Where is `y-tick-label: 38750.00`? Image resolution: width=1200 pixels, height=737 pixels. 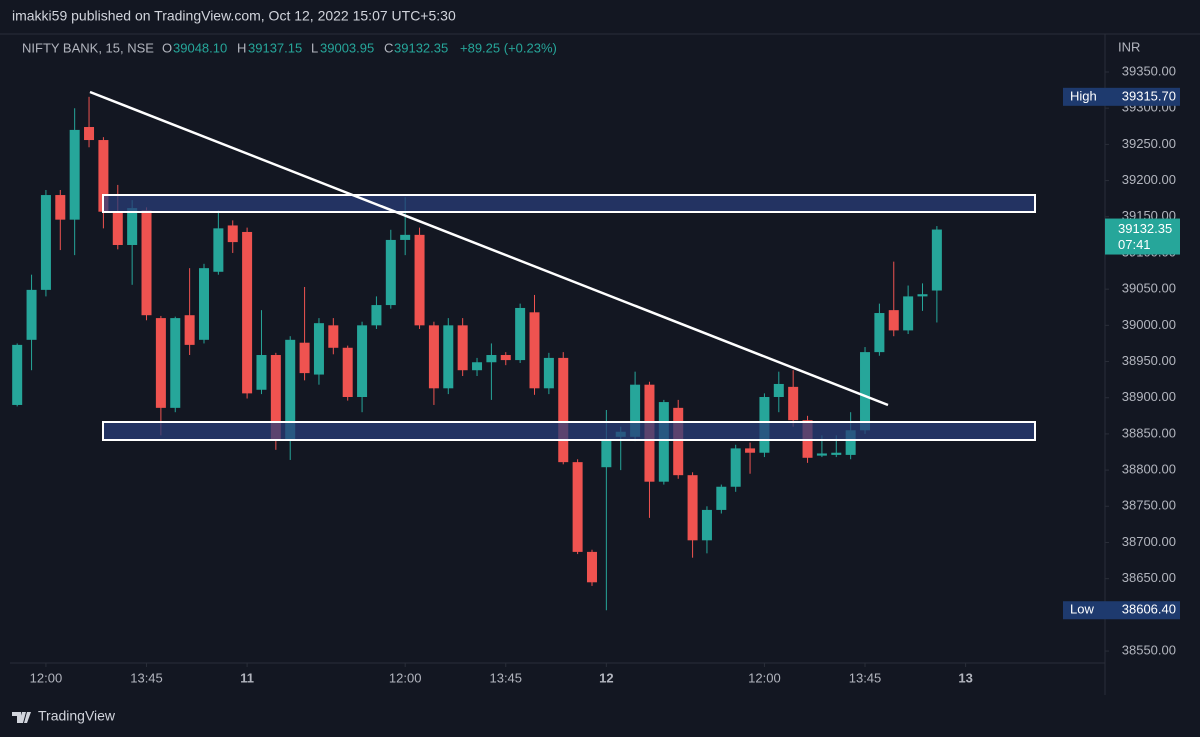
y-tick-label: 38750.00 is located at coordinates (1149, 505).